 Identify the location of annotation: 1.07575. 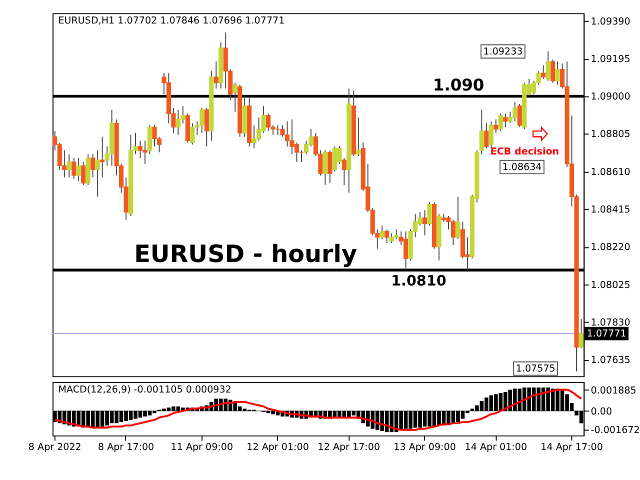
(536, 368).